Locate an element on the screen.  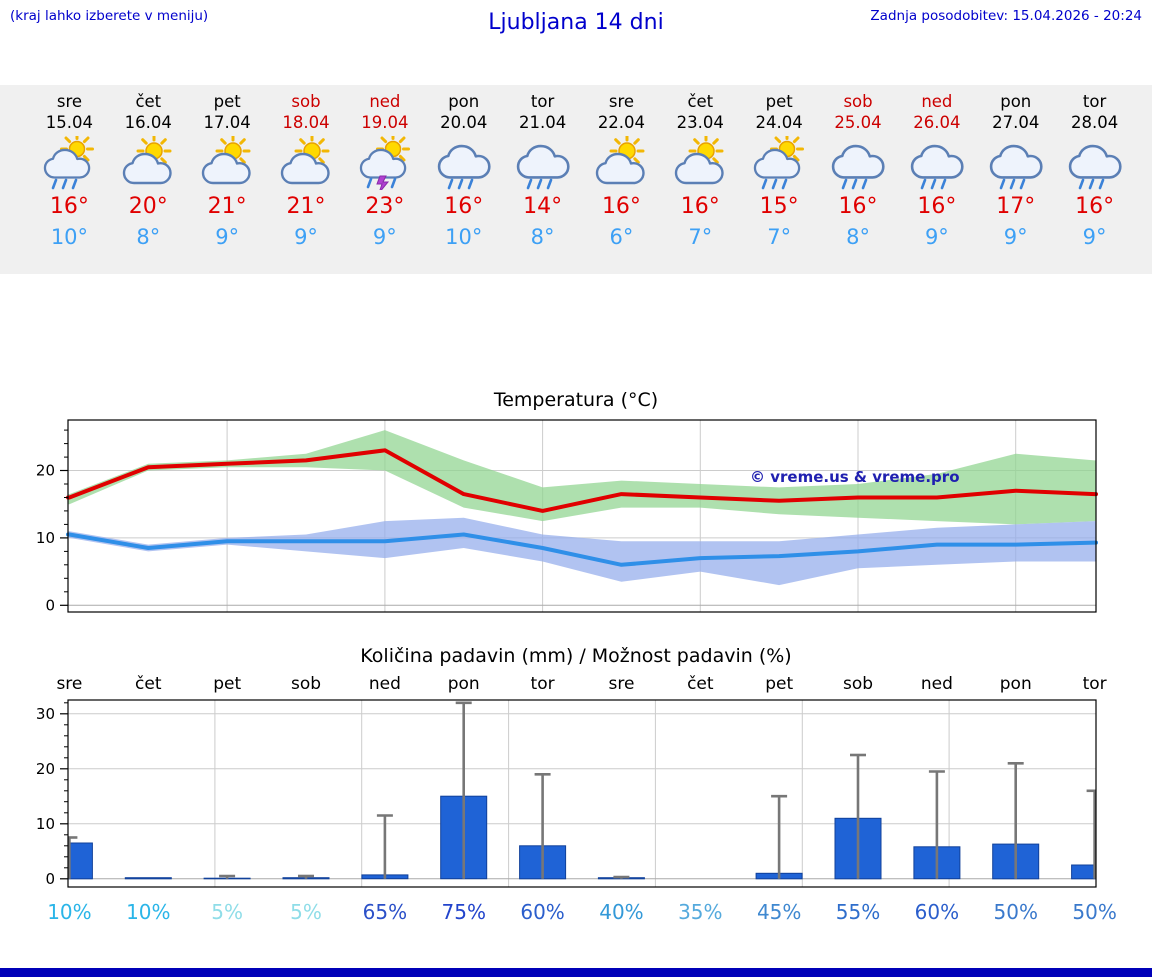
weather-icon-cloud-rain is located at coordinates (542, 163).